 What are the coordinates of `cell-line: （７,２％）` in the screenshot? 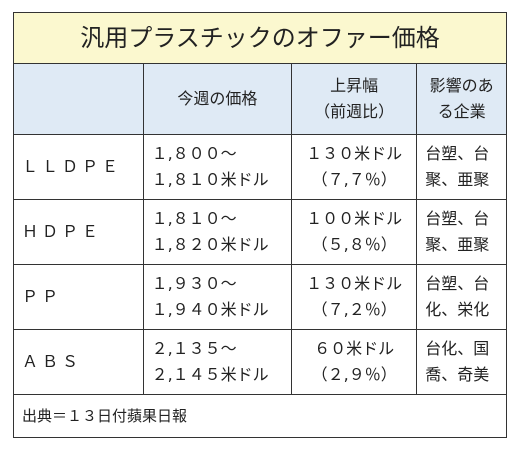 It's located at (354, 309).